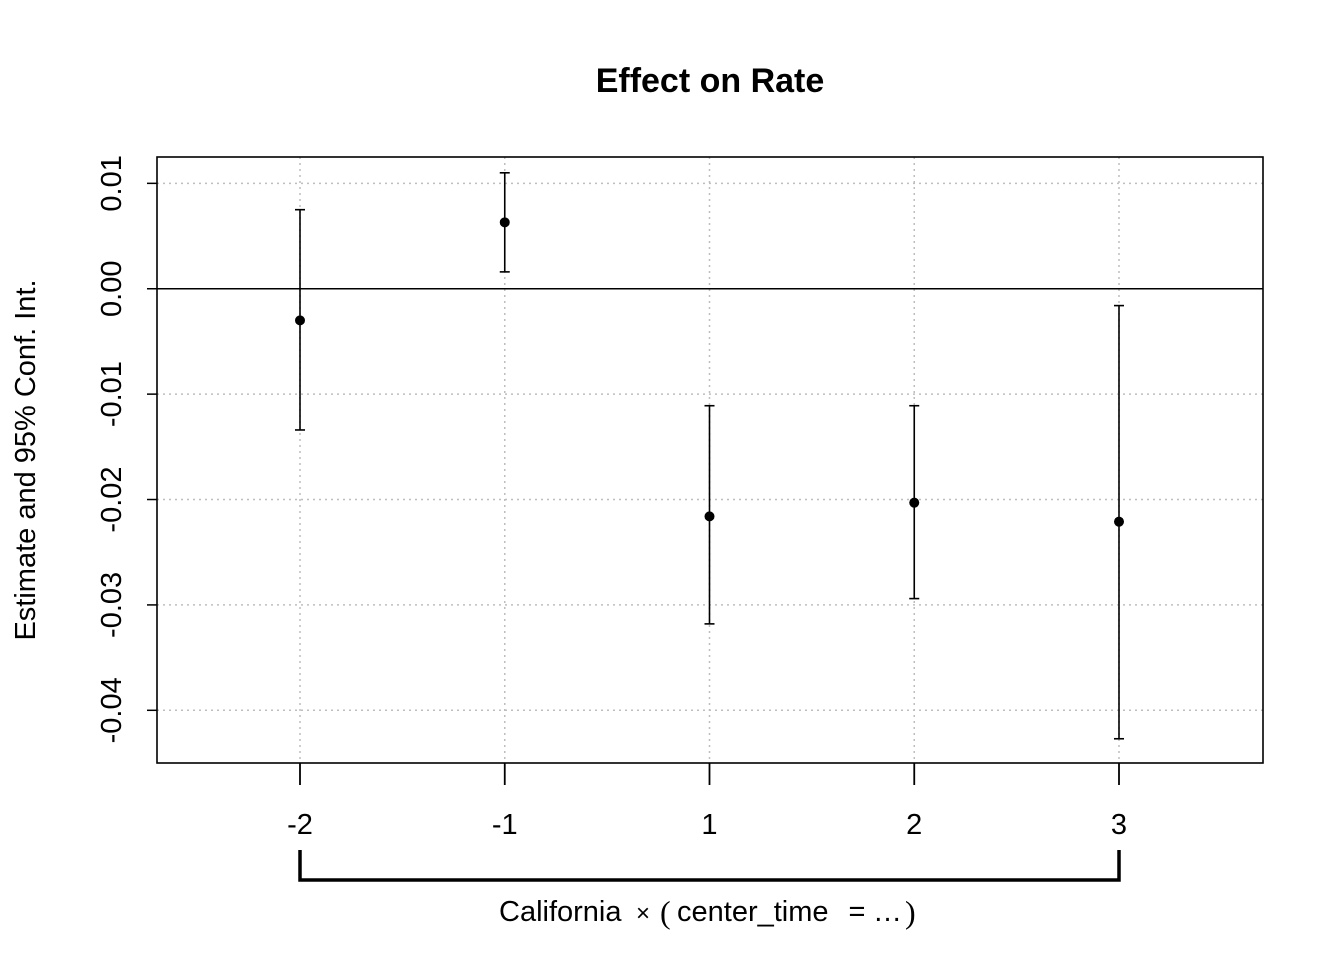 The image size is (1344, 965). I want to click on y-tick-label: 0.01, so click(112, 183).